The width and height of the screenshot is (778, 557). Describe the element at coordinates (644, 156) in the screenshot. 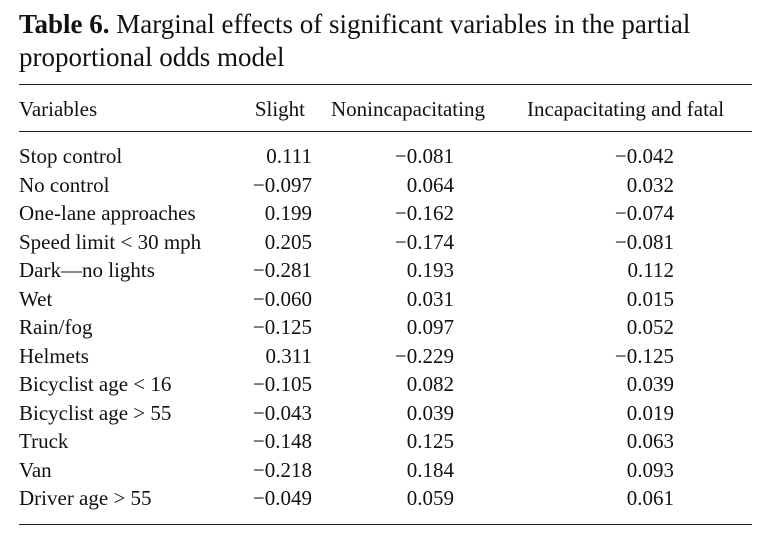

I see `row-incapacitating-fatal: −0.042` at that location.